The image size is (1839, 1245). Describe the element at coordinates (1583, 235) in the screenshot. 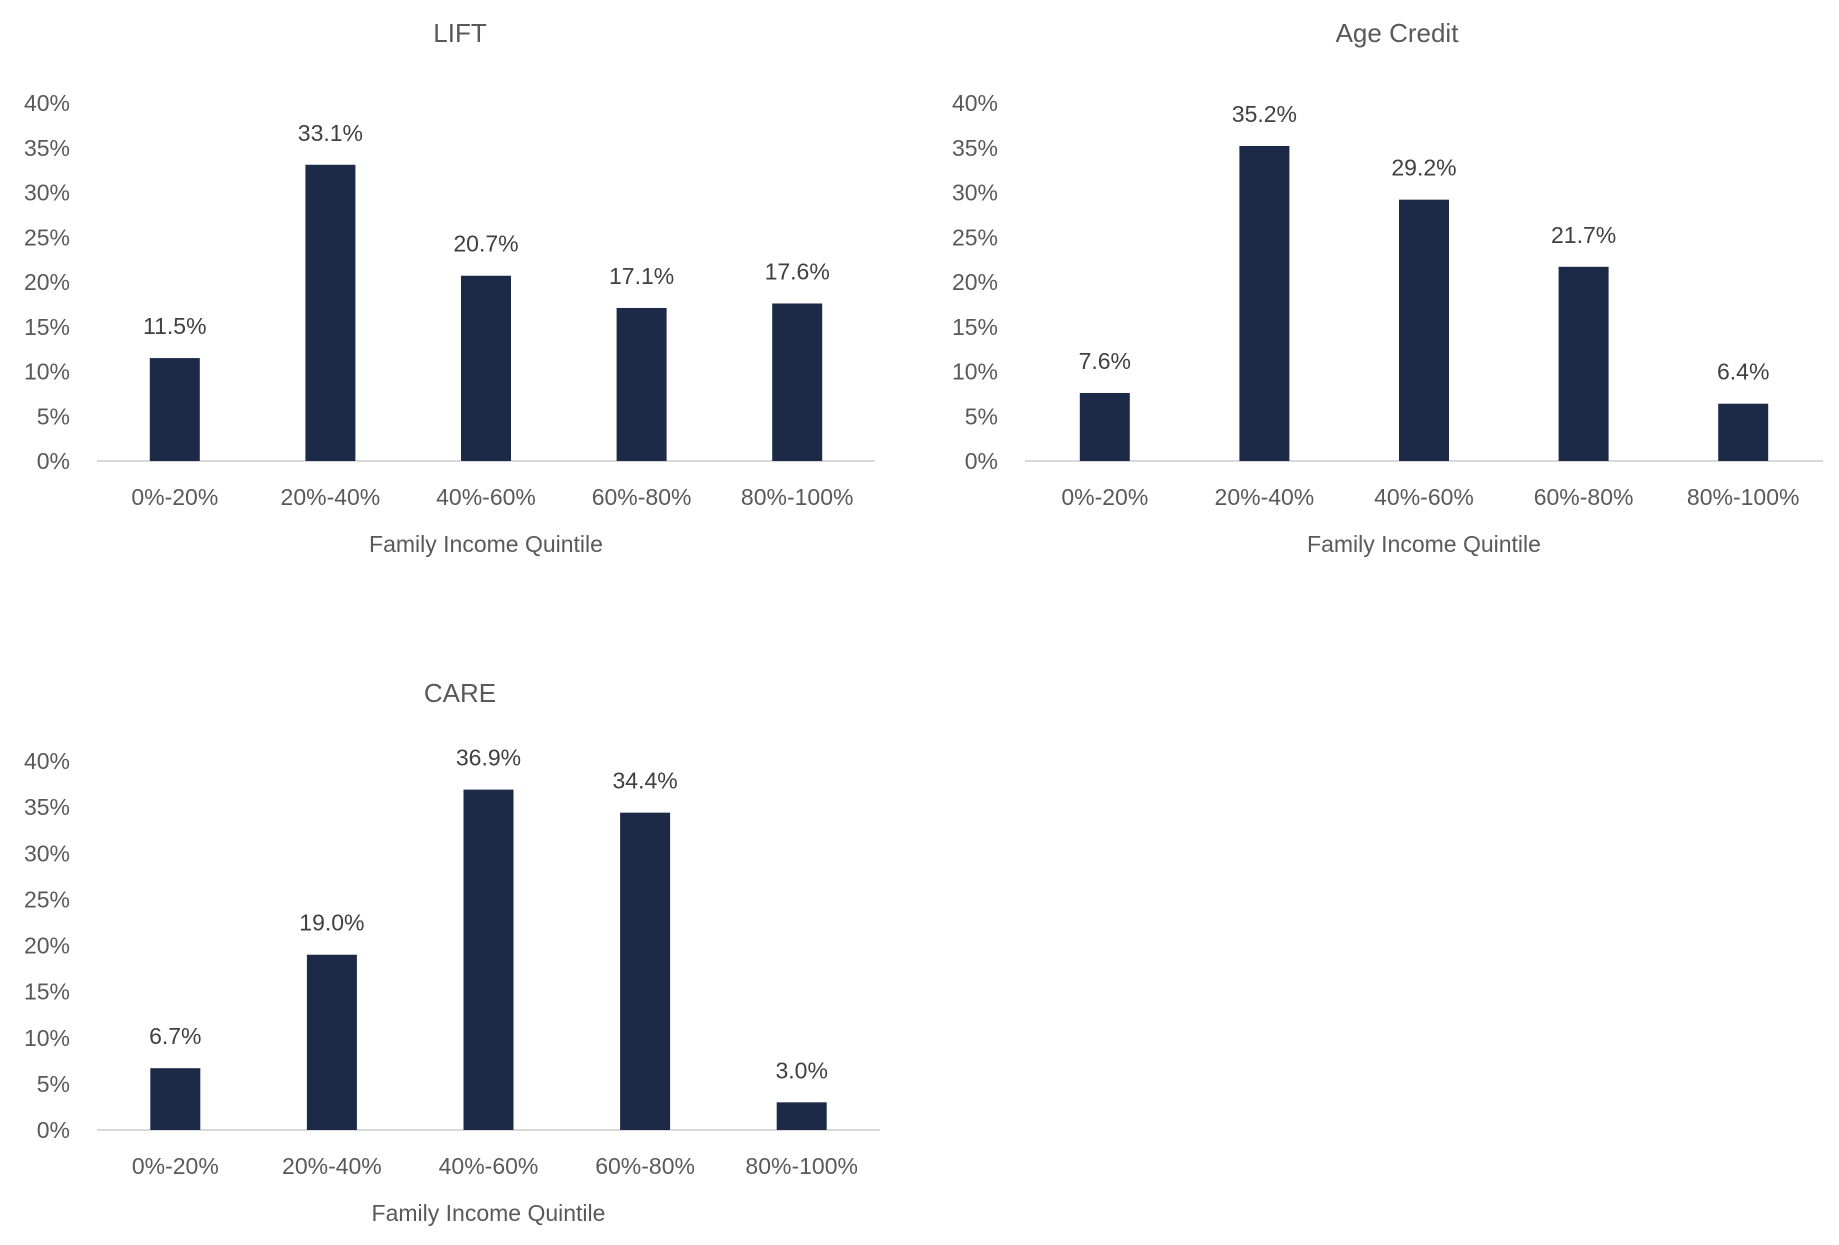

I see `data-label: 21.7%` at that location.